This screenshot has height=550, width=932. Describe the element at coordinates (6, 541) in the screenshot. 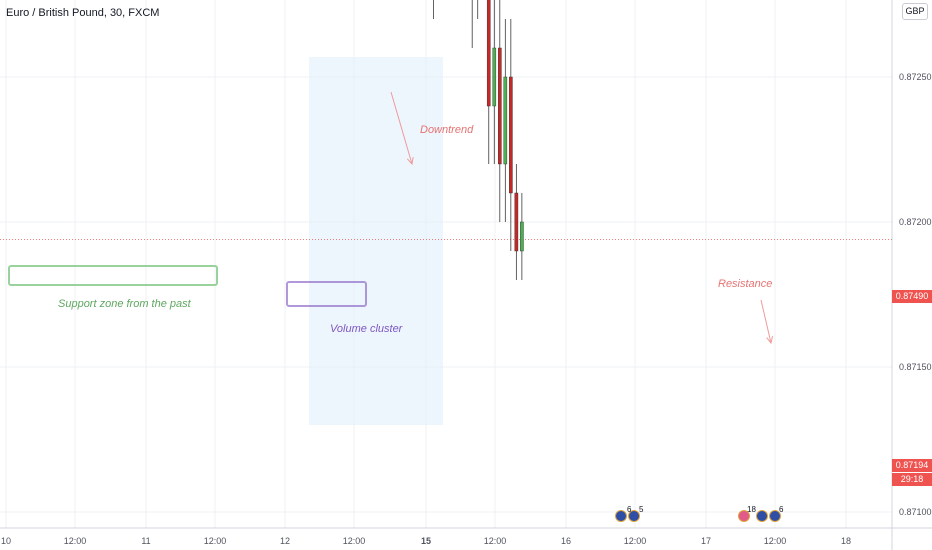

I see `x-tick-label: 10` at that location.